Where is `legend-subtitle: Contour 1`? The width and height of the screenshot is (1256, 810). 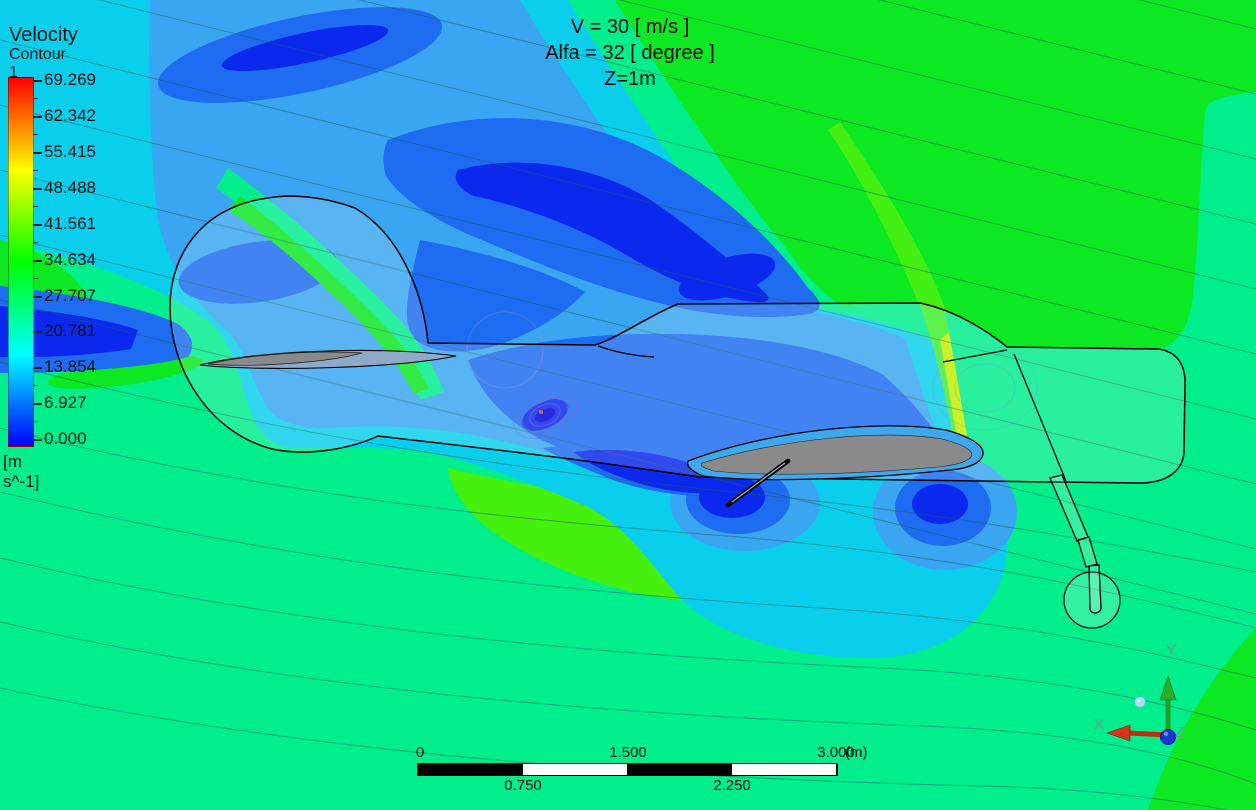 legend-subtitle: Contour 1 is located at coordinates (37, 63).